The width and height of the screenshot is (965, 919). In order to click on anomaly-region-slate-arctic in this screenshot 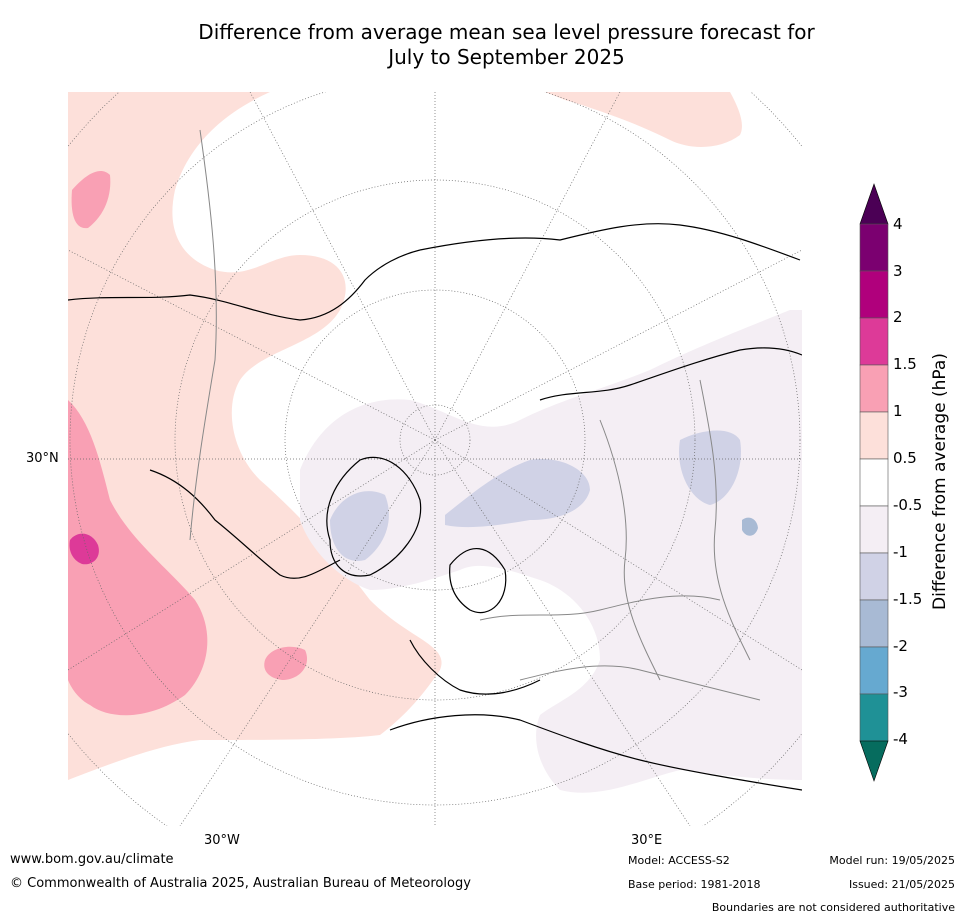, I will do `click(517, 493)`.